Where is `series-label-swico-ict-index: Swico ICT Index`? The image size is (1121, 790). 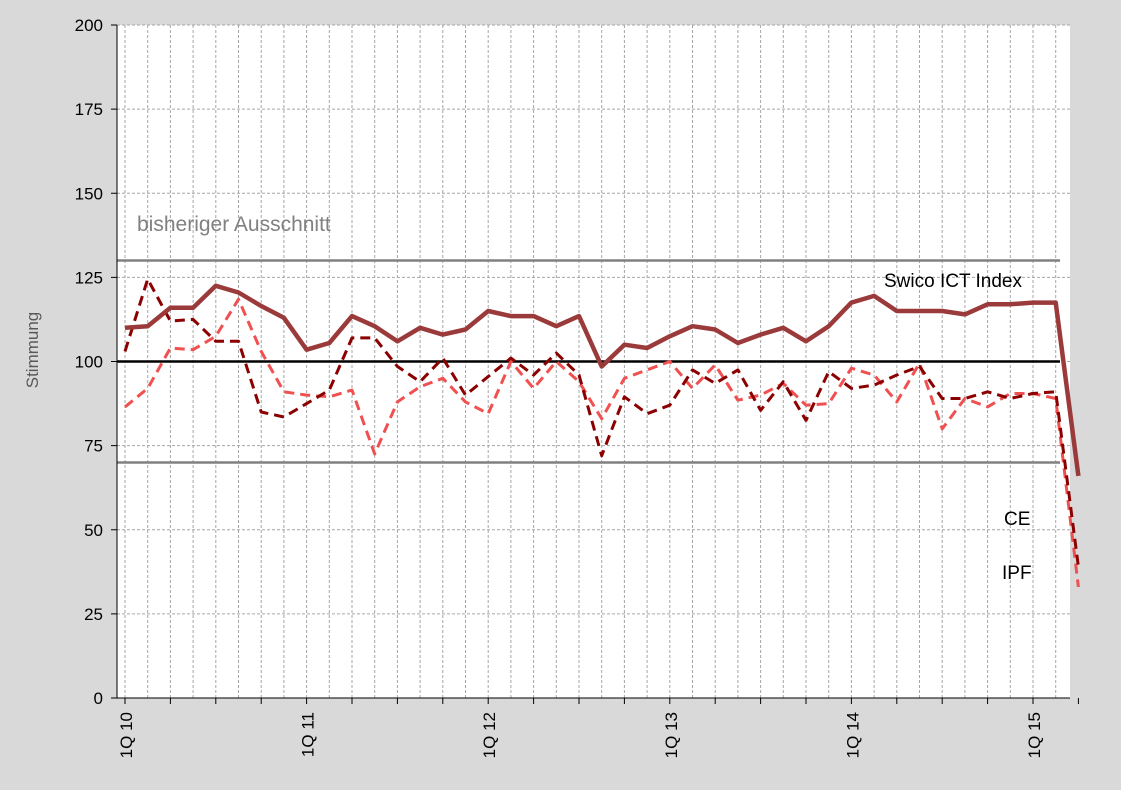 series-label-swico-ict-index: Swico ICT Index is located at coordinates (953, 281).